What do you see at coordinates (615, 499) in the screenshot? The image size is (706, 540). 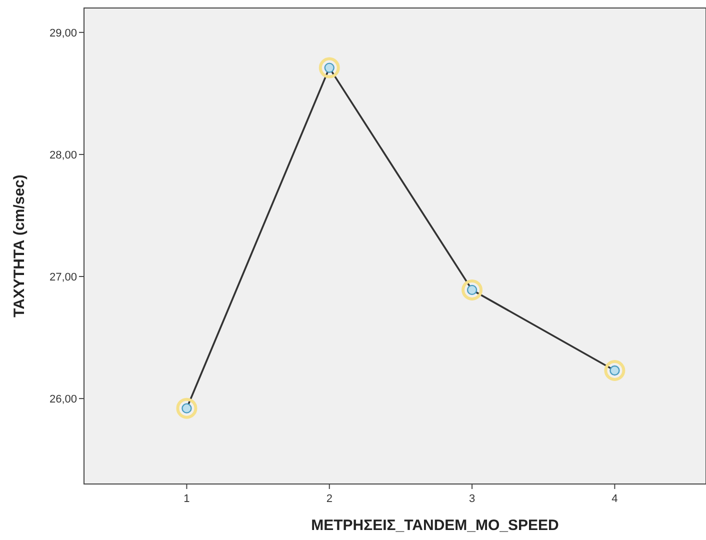 I see `x-tick-label: 4` at bounding box center [615, 499].